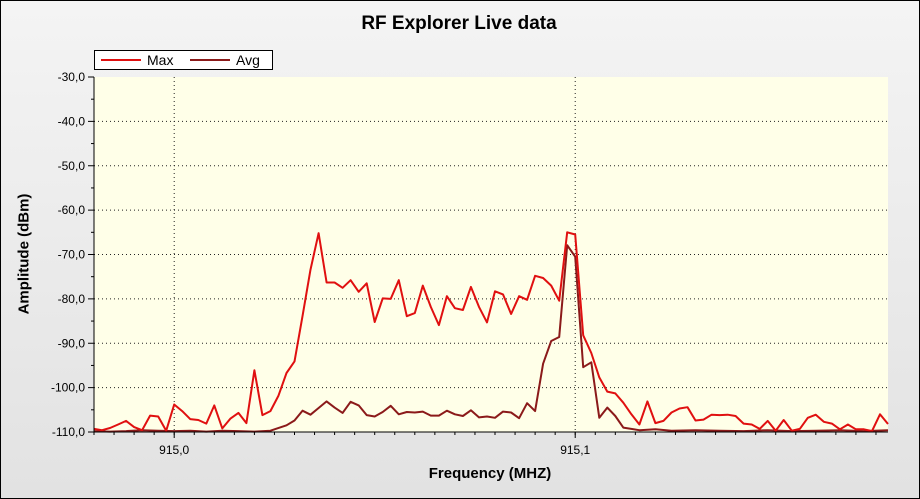 This screenshot has height=499, width=920. What do you see at coordinates (72, 255) in the screenshot?
I see `y-tick-label: -70,0` at bounding box center [72, 255].